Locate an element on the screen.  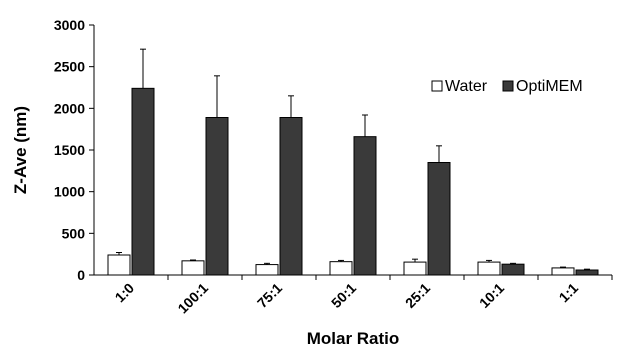
x-tick-label: 75:1 is located at coordinates (269, 295).